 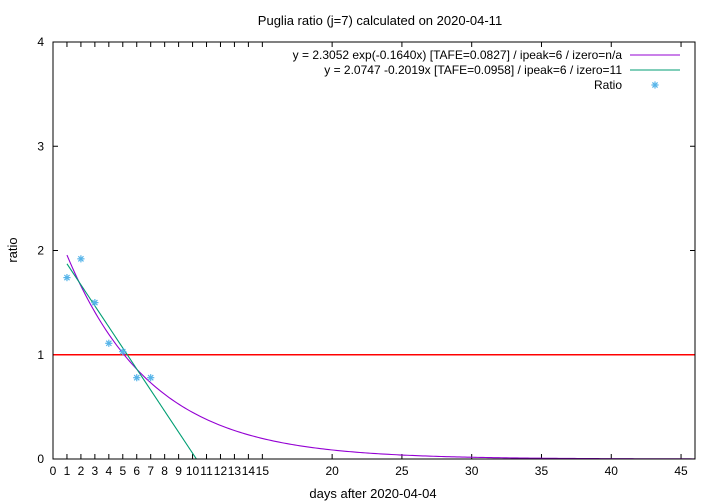 I want to click on x-tick-label: 13, so click(x=235, y=471).